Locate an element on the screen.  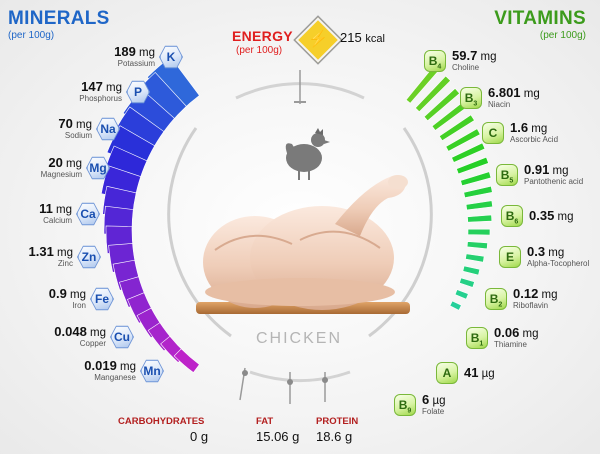
vitamin-badge: B1 is located at coordinates (477, 338).